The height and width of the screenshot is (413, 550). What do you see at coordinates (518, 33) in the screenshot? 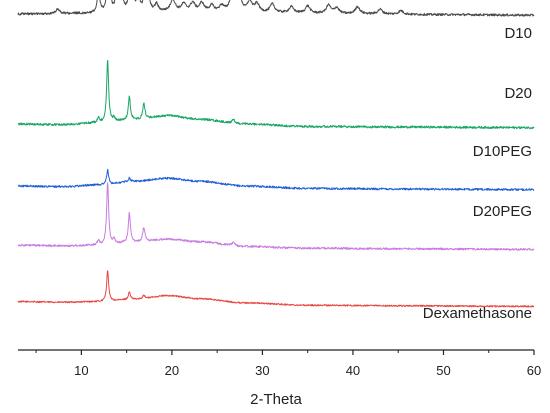
I see `series-label-d10: D10` at bounding box center [518, 33].